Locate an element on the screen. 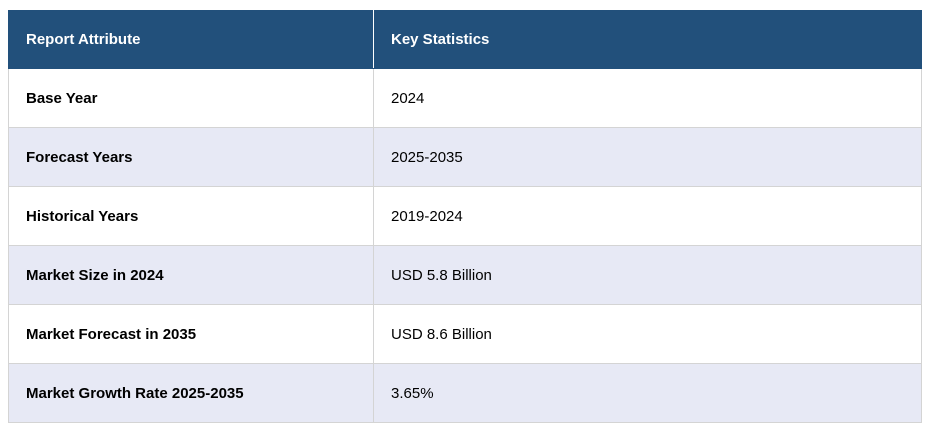 The width and height of the screenshot is (926, 429). value-cell: USD 8.6 Billion is located at coordinates (647, 334).